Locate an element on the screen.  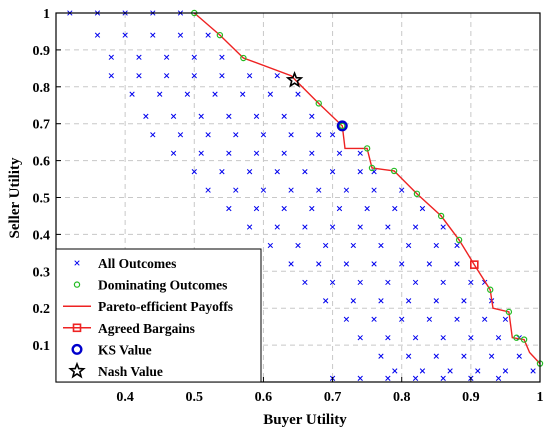
legend-label: Nash Value is located at coordinates (130, 371).